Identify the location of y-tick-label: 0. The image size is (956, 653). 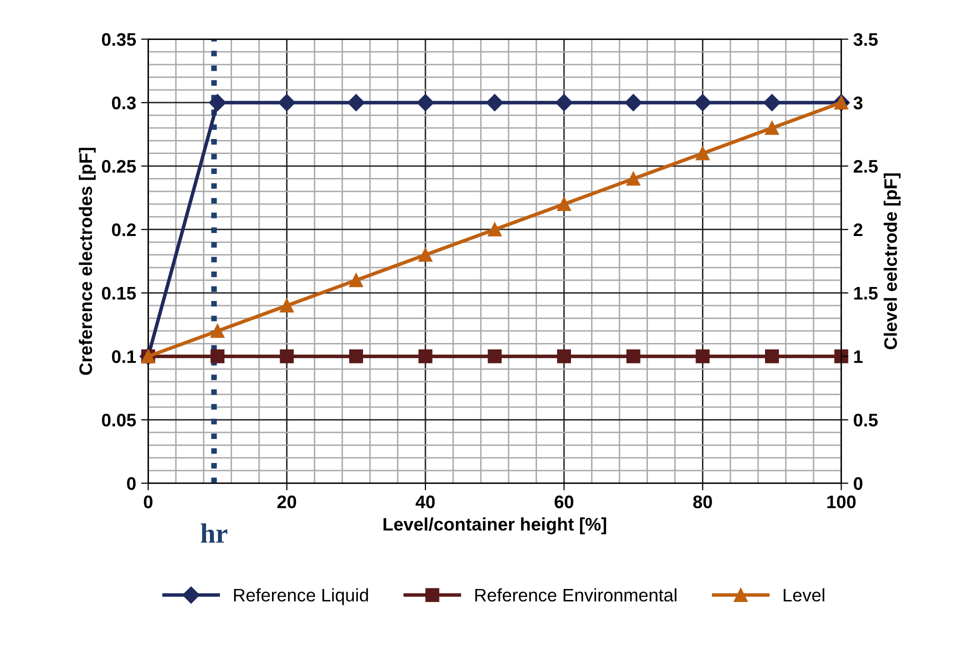
(131, 483).